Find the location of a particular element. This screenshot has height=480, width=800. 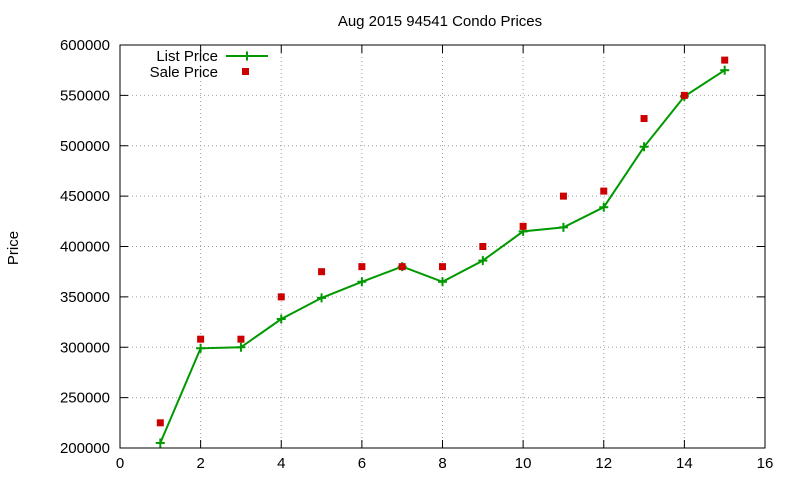

y-tick-label: 600000 is located at coordinates (85, 45).